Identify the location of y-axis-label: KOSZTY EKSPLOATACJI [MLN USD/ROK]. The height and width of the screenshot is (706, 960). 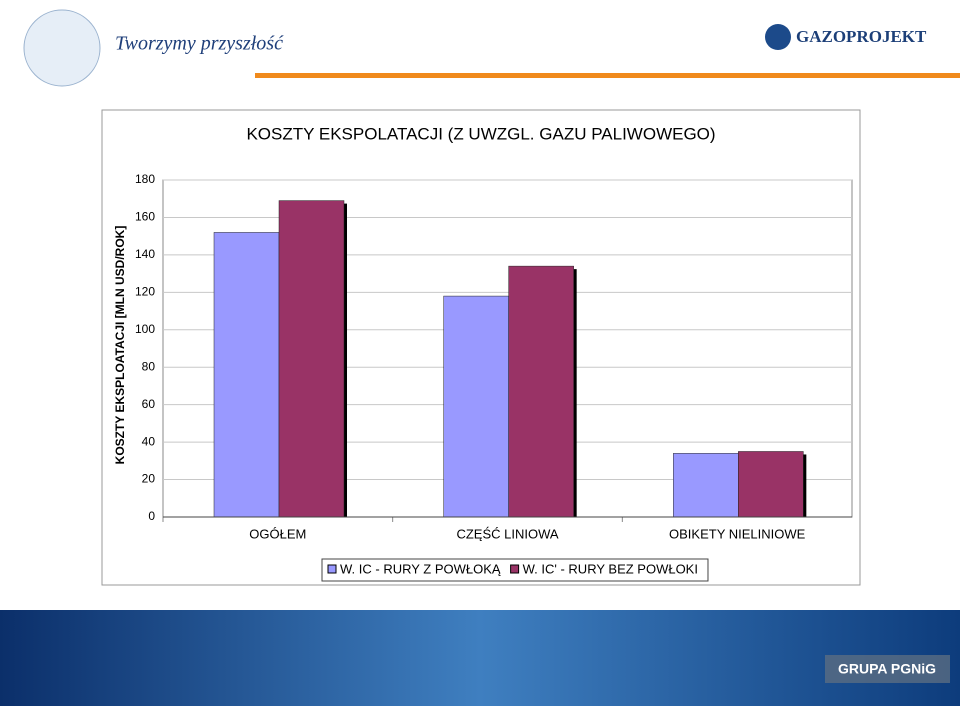
(120, 345).